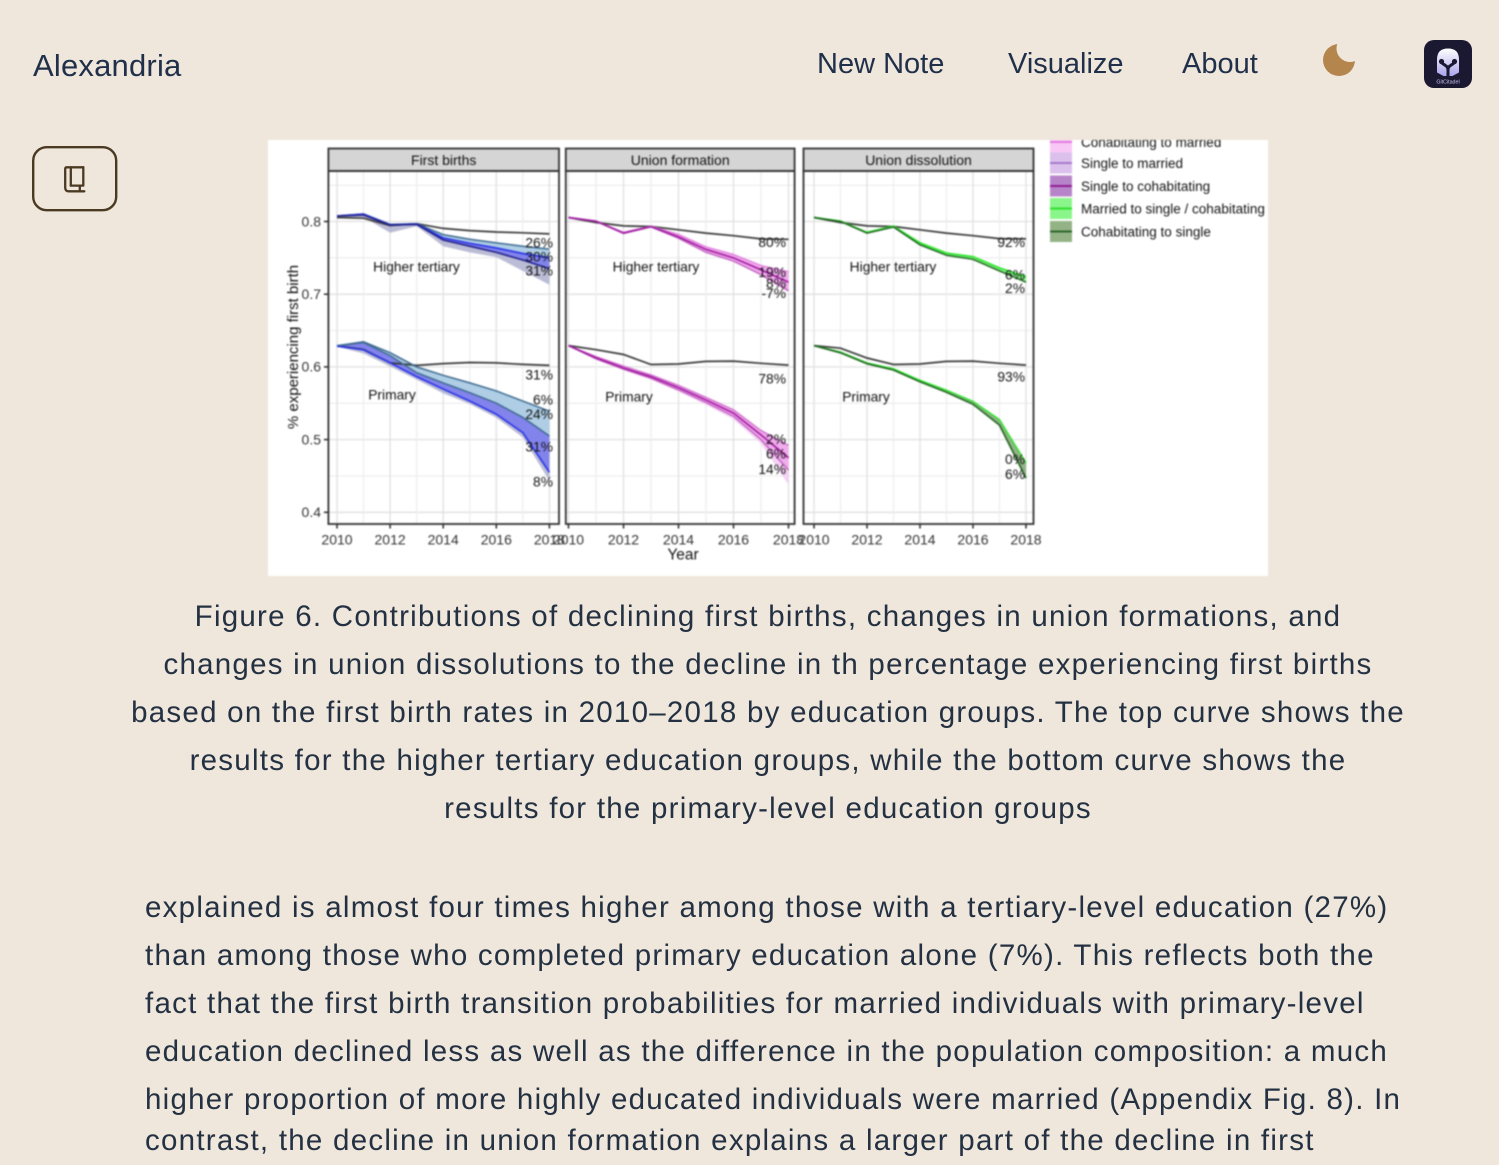  What do you see at coordinates (312, 439) in the screenshot?
I see `svg-text: 0.5` at bounding box center [312, 439].